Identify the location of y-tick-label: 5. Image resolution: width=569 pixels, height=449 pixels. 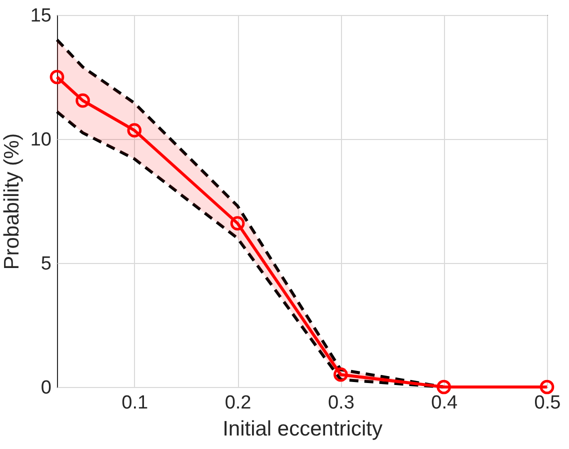
(46, 264).